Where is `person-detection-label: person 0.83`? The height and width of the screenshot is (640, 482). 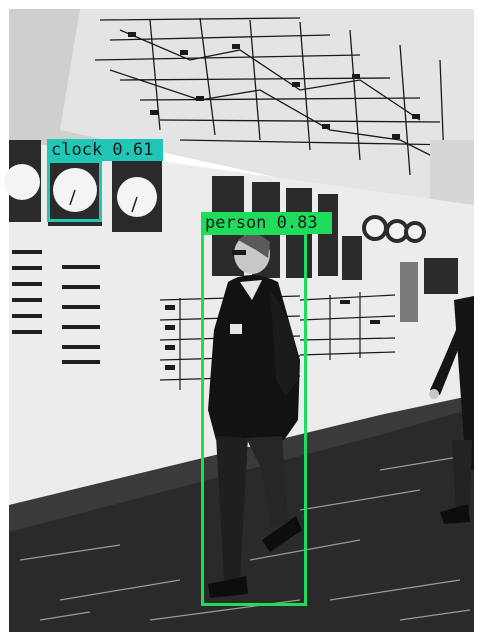 person-detection-label: person 0.83 is located at coordinates (266, 223).